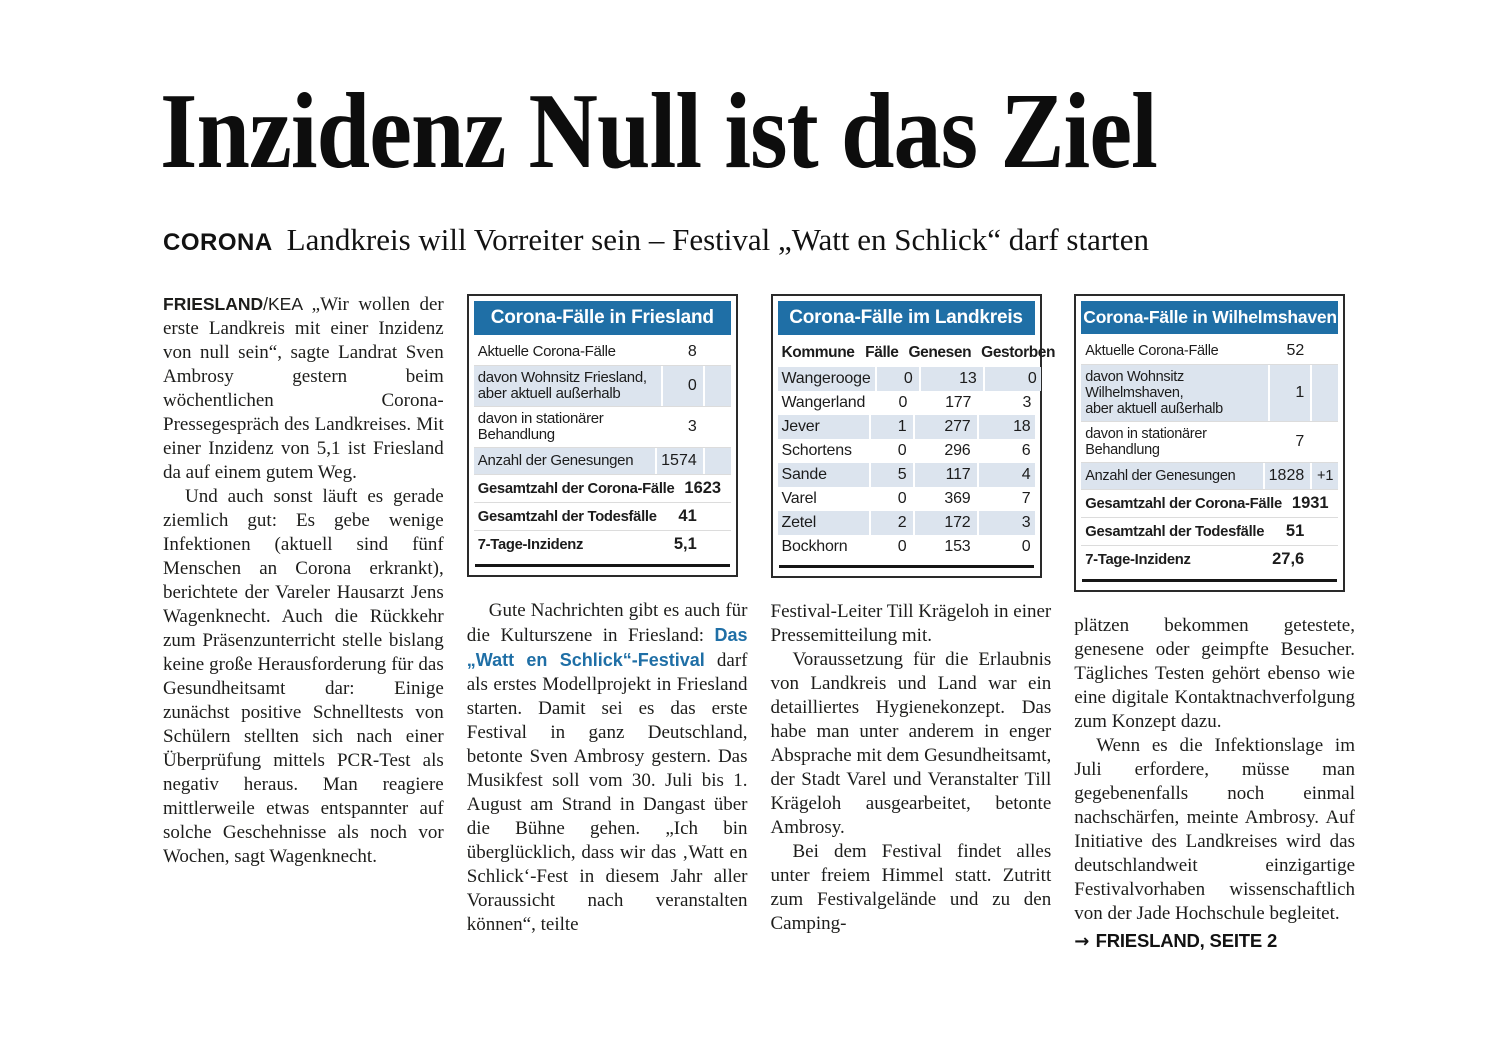 The height and width of the screenshot is (1043, 1512). Describe the element at coordinates (1210, 559) in the screenshot. I see `table-row: 7-Tage-Inzidenz 27,6` at that location.